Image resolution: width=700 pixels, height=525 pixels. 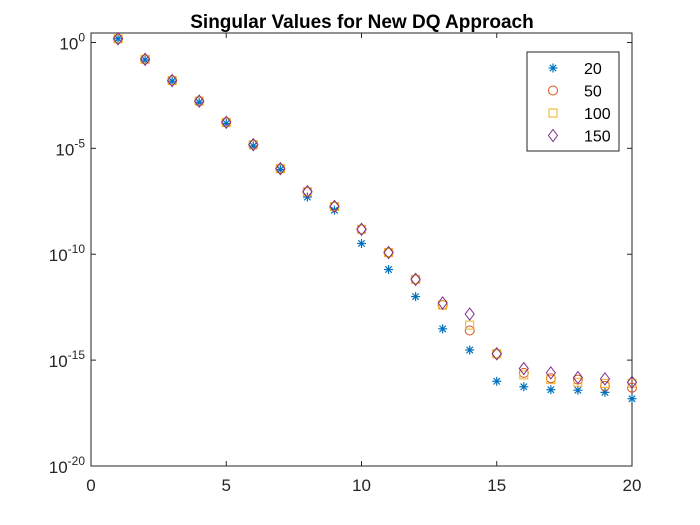 What do you see at coordinates (593, 69) in the screenshot?
I see `legend-label: 20` at bounding box center [593, 69].